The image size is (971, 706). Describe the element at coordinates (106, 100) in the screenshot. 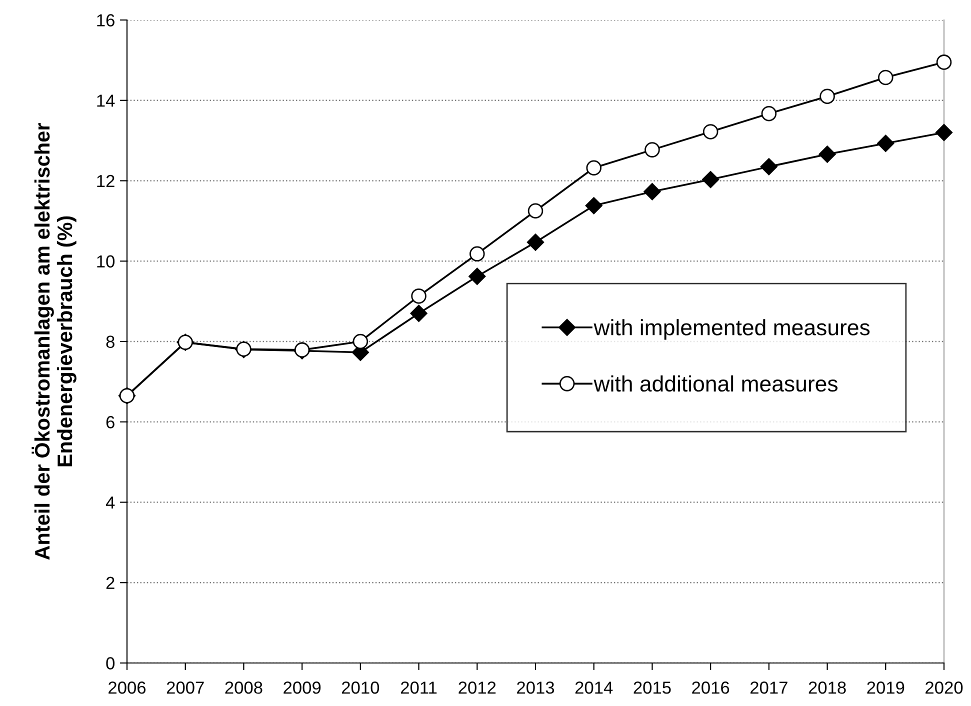

I see `y-tick-label: 14` at that location.